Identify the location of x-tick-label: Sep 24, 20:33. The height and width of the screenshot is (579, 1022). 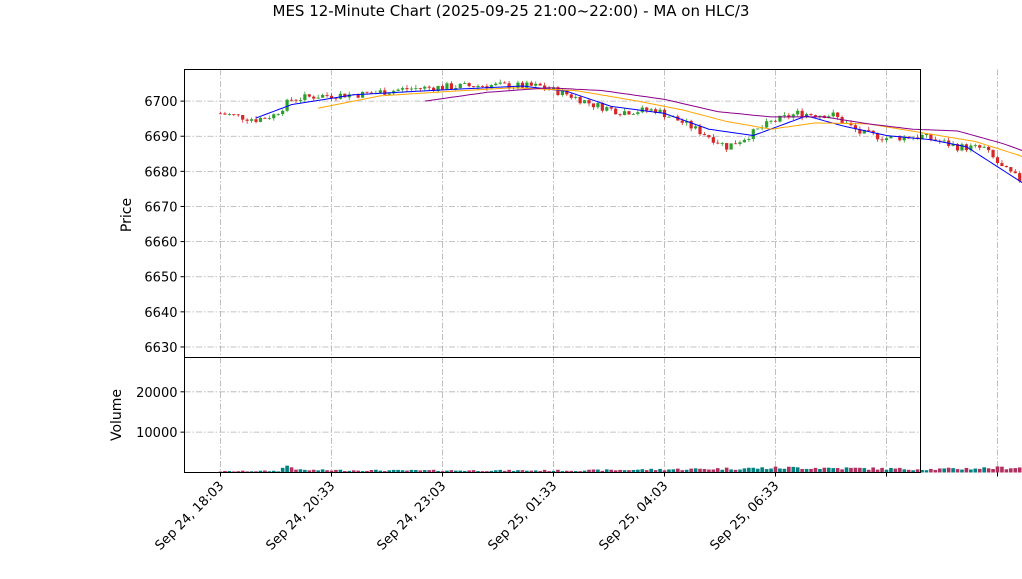
(300, 516).